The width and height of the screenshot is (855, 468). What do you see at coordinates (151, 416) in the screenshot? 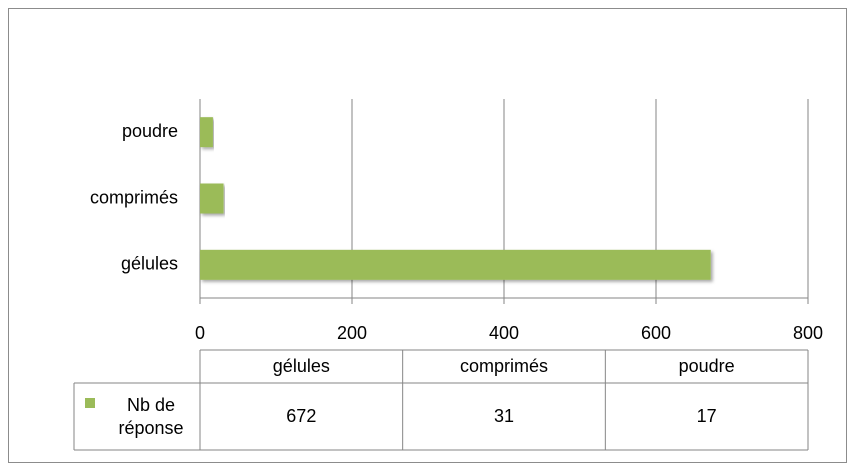
I see `legend-label: Nb de réponse` at bounding box center [151, 416].